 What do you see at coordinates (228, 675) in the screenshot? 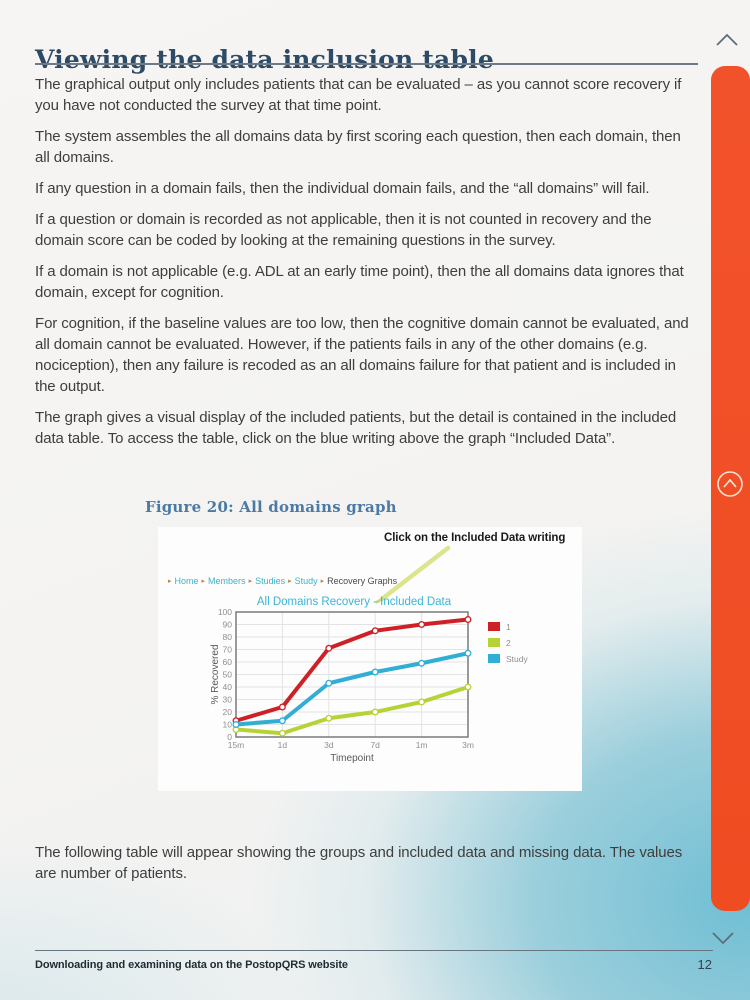
I see `svg-text: 50` at bounding box center [228, 675].